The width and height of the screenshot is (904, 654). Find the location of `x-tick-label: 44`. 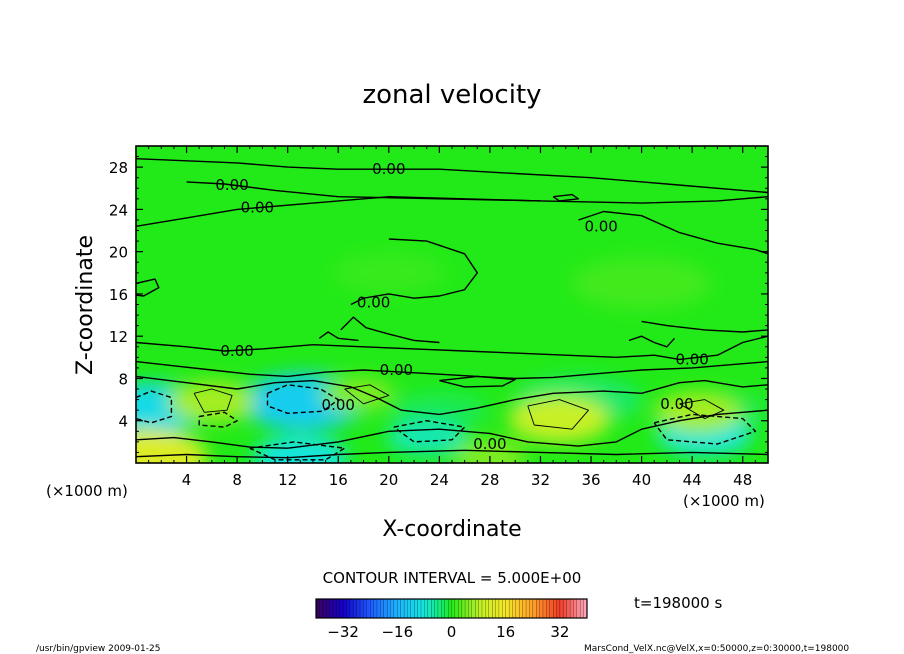

x-tick-label: 44 is located at coordinates (692, 480).